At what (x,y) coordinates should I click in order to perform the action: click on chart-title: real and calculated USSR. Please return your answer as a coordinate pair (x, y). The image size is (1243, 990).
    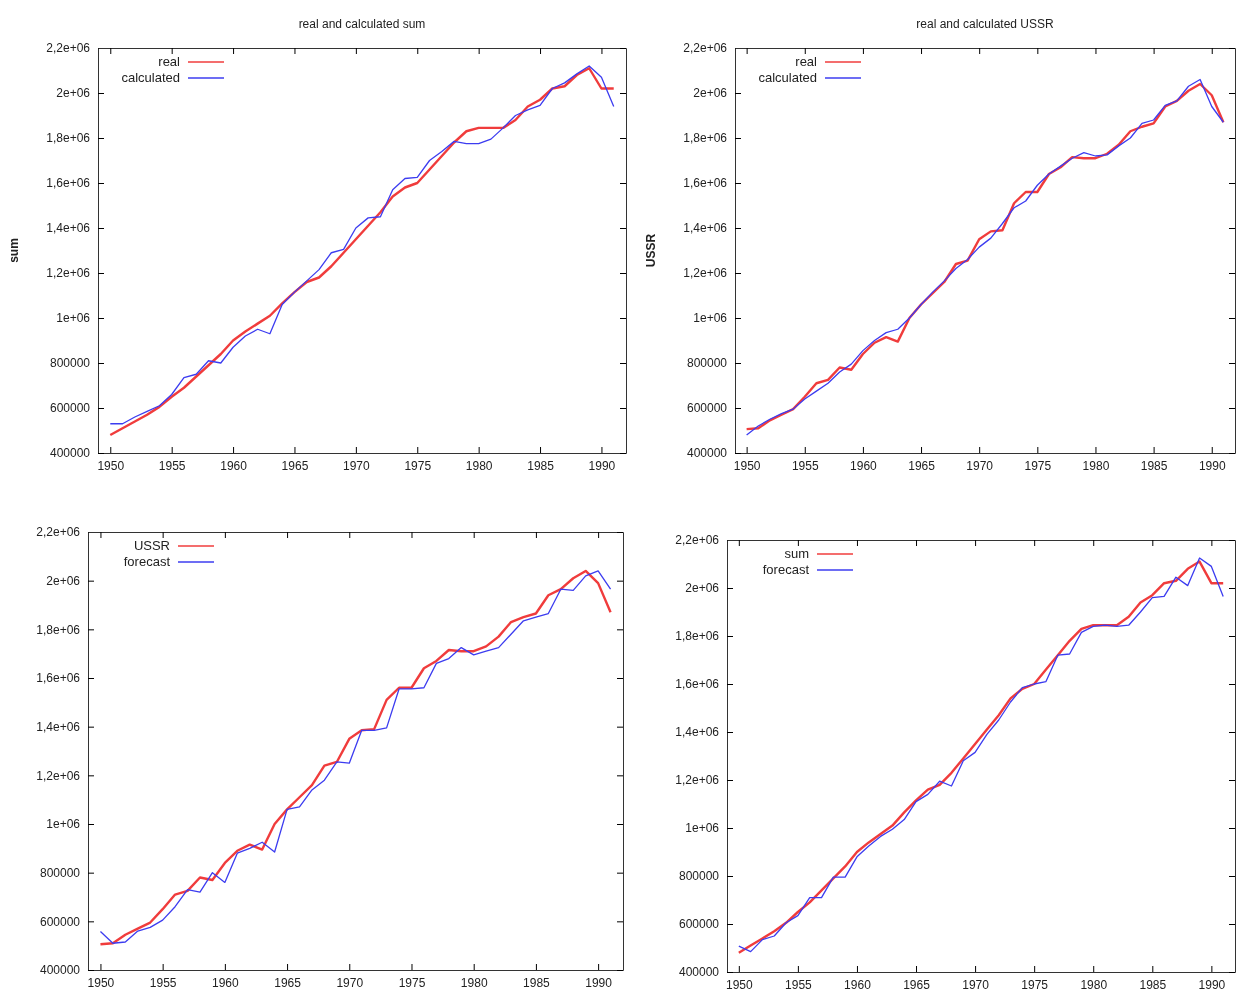
    Looking at the image, I should click on (985, 24).